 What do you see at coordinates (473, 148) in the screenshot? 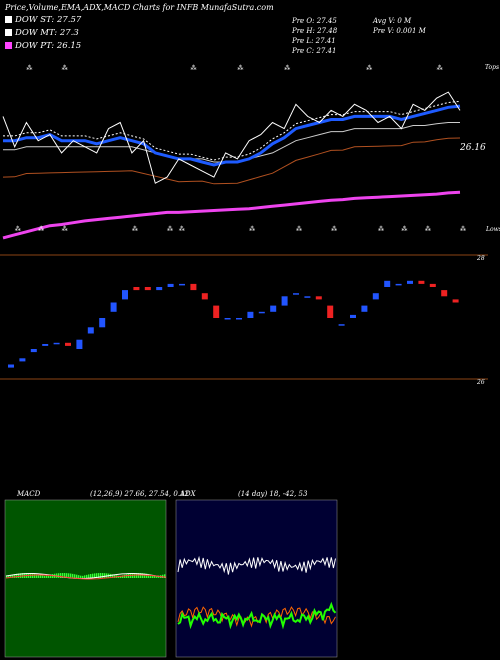
I see `price-tag: 26.16` at bounding box center [473, 148].